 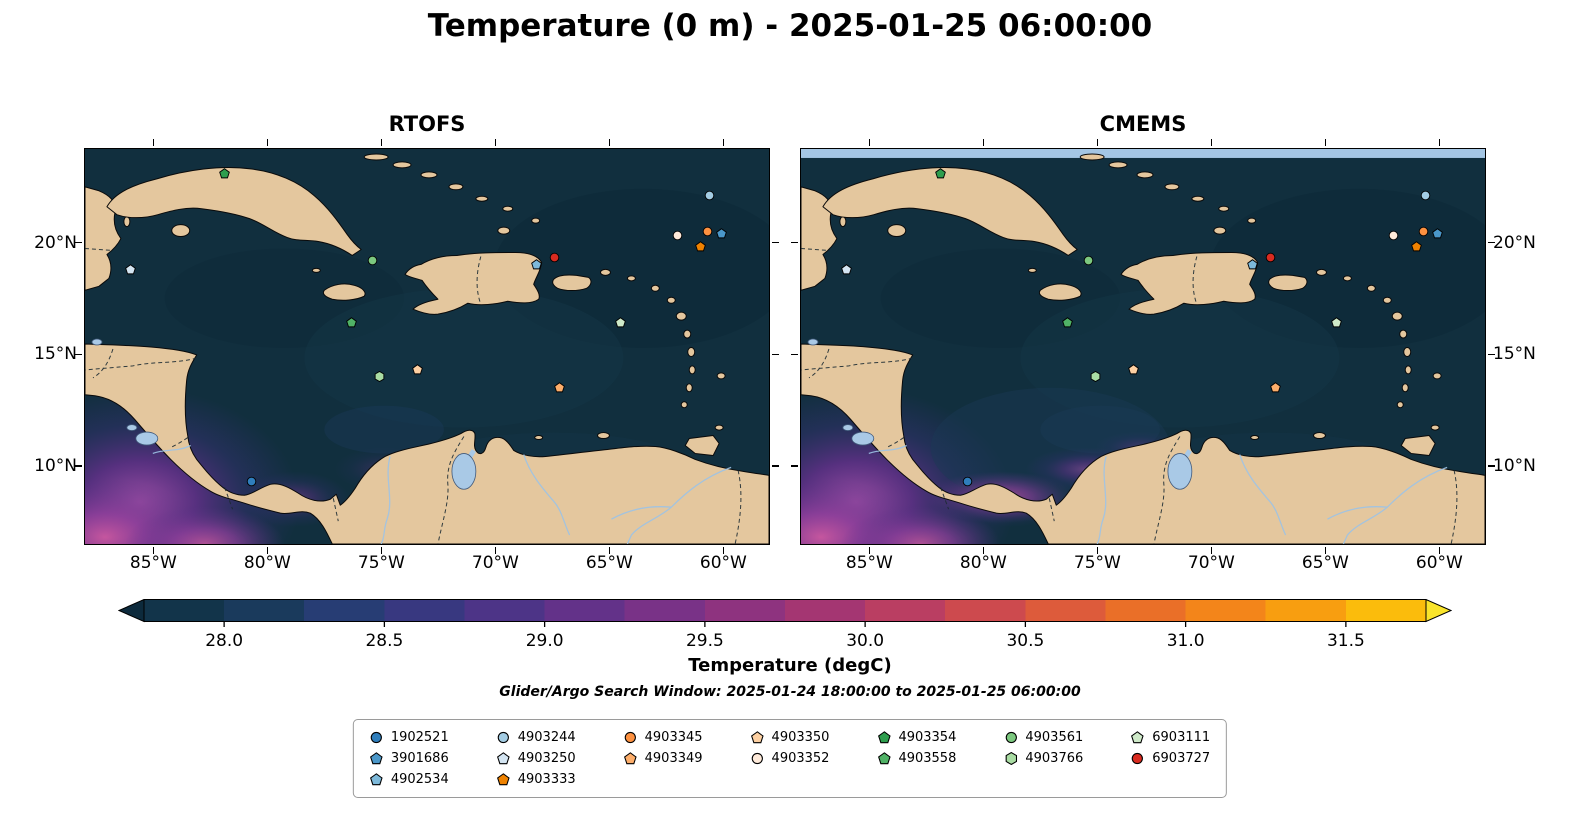 What do you see at coordinates (785, 642) in the screenshot?
I see `colorbar-tick-labels: 28.0 28.5 29.0 29.5 30.0 30.5 31.0 31.5` at bounding box center [785, 642].